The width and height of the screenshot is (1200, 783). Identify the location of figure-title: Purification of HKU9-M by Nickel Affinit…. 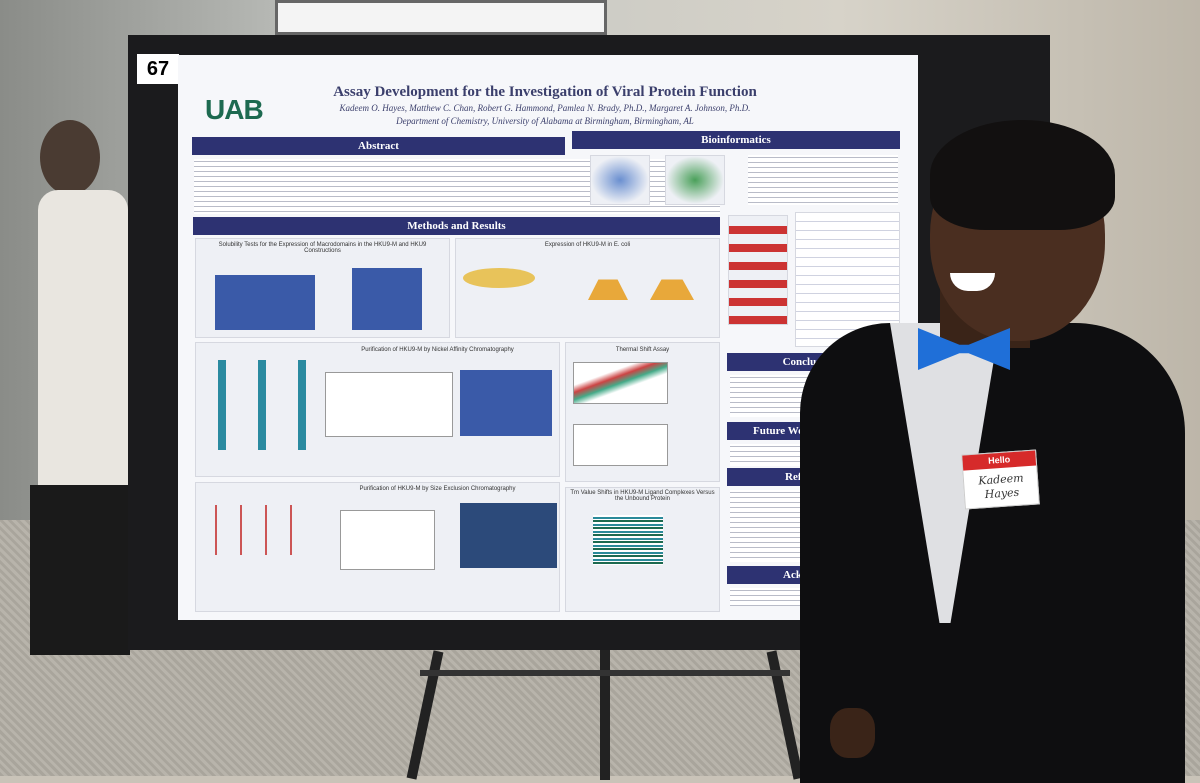
(437, 350).